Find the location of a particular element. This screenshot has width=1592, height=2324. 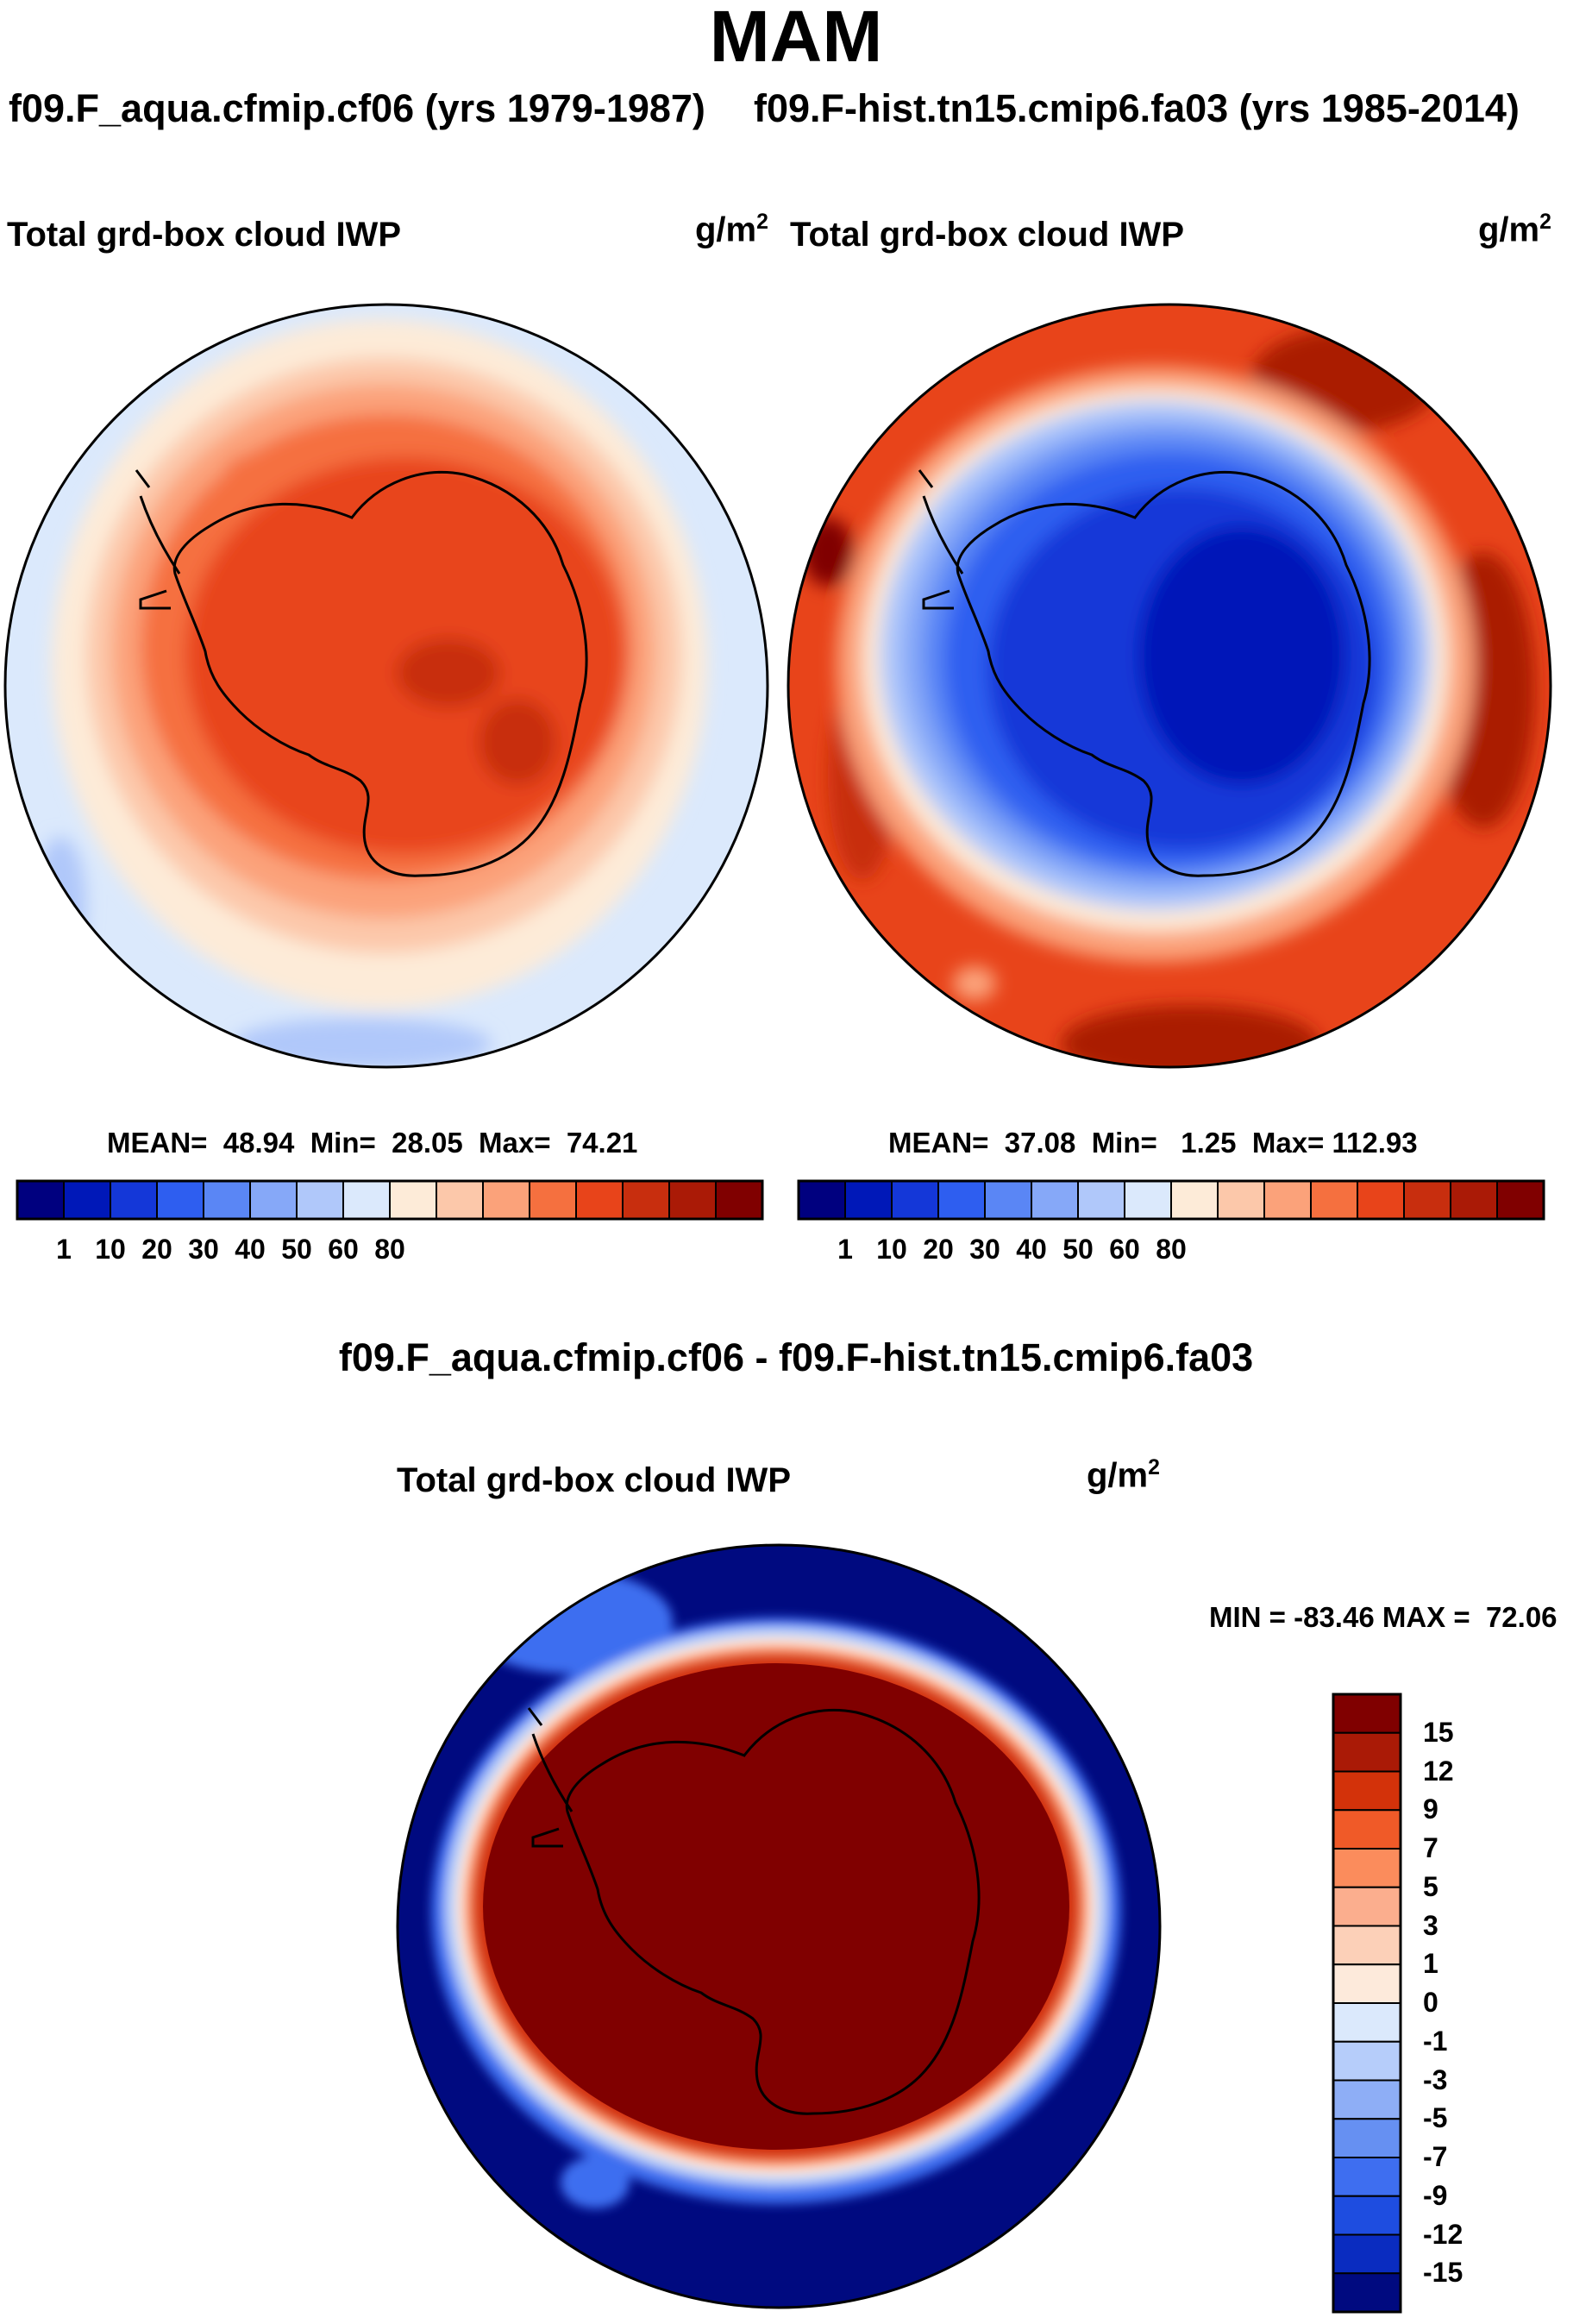

diff-colorbar-tick-label: 15 is located at coordinates (1438, 1732).